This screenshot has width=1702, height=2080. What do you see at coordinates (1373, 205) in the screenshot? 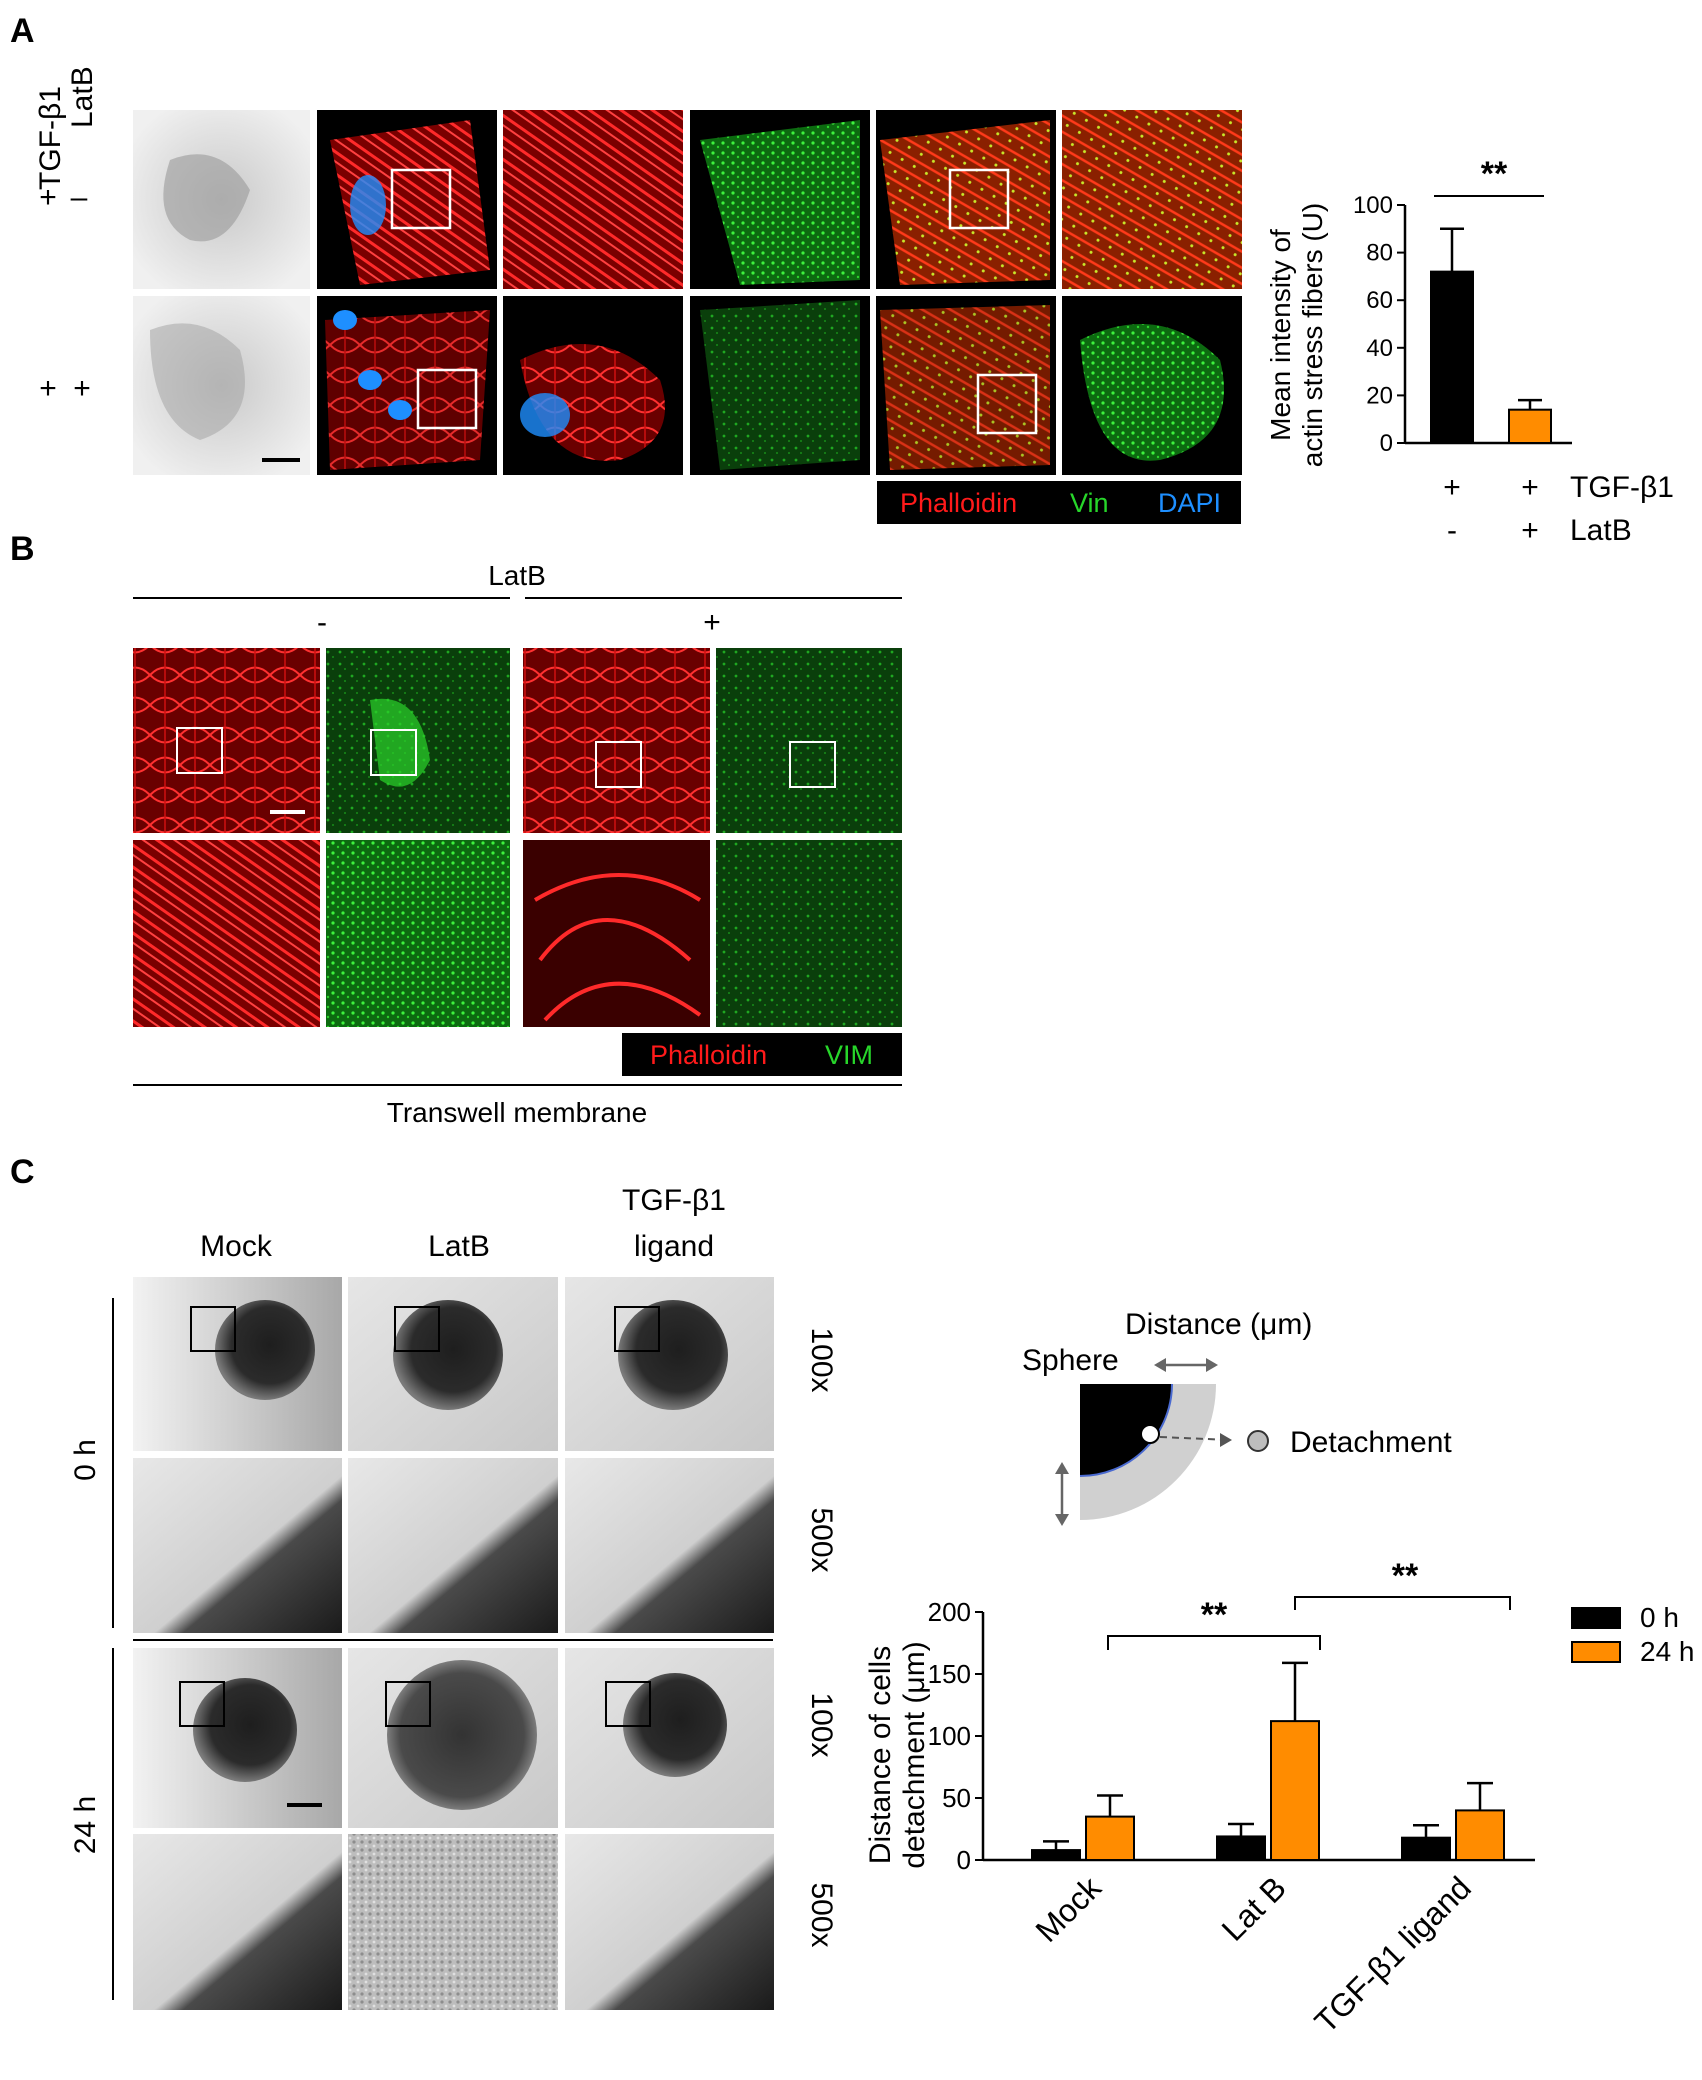
I see `chart-a-ytick-label: 100` at bounding box center [1373, 205].